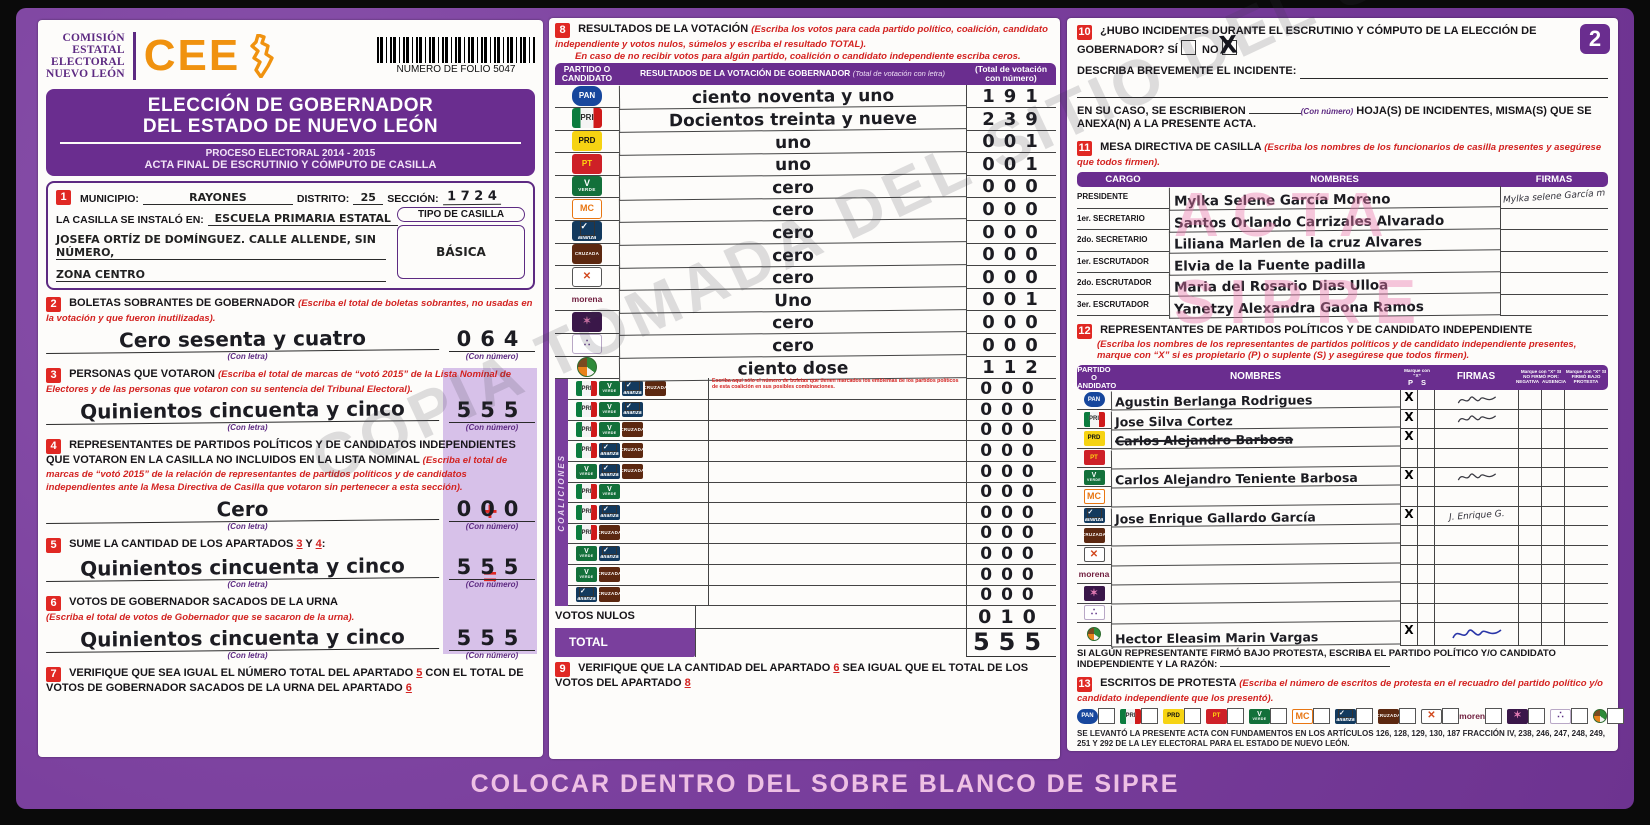 The height and width of the screenshot is (825, 1650). Describe the element at coordinates (1011, 164) in the screenshot. I see `votes-numero-field: 001` at that location.